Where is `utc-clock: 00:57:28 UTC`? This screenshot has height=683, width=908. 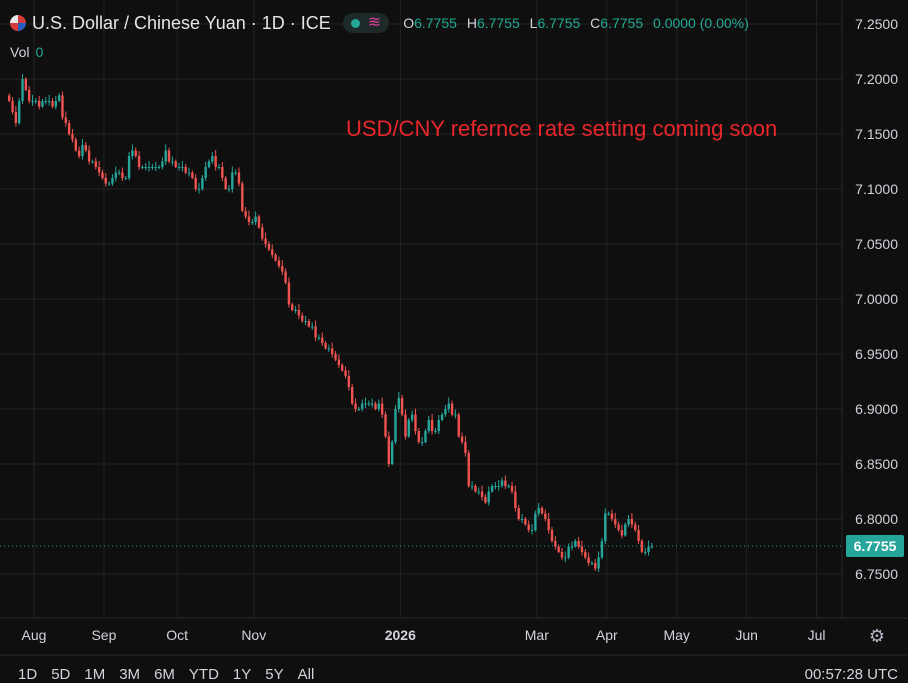 utc-clock: 00:57:28 UTC is located at coordinates (851, 674).